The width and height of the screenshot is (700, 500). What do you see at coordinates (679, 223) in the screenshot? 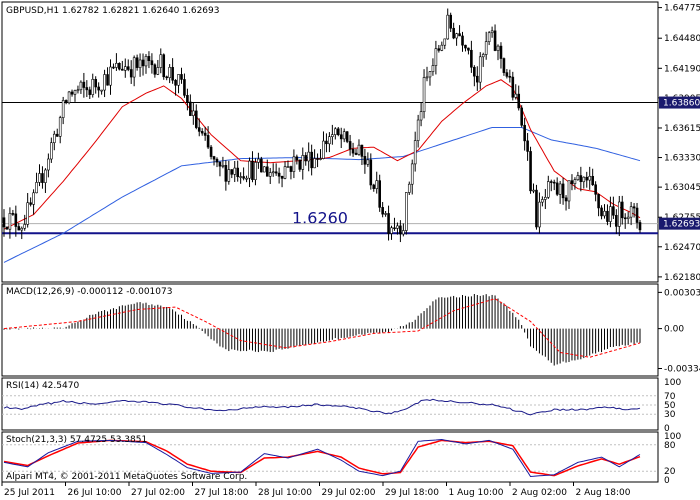
I see `current-price-tag` at bounding box center [679, 223].